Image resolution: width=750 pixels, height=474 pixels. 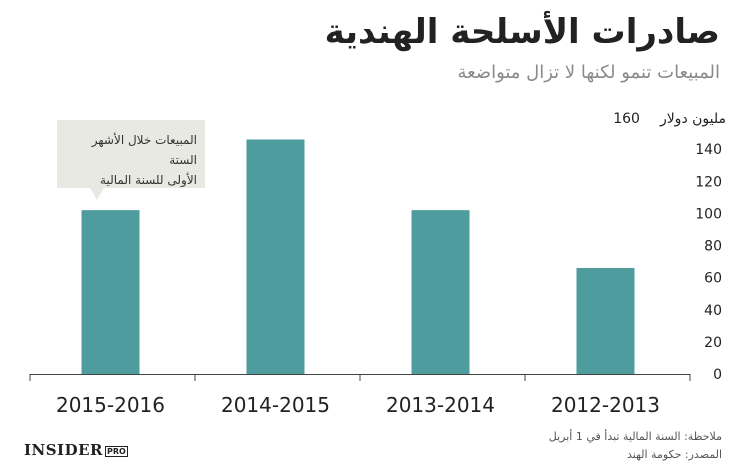 What do you see at coordinates (713, 311) in the screenshot?
I see `y-tick-label: 40` at bounding box center [713, 311].